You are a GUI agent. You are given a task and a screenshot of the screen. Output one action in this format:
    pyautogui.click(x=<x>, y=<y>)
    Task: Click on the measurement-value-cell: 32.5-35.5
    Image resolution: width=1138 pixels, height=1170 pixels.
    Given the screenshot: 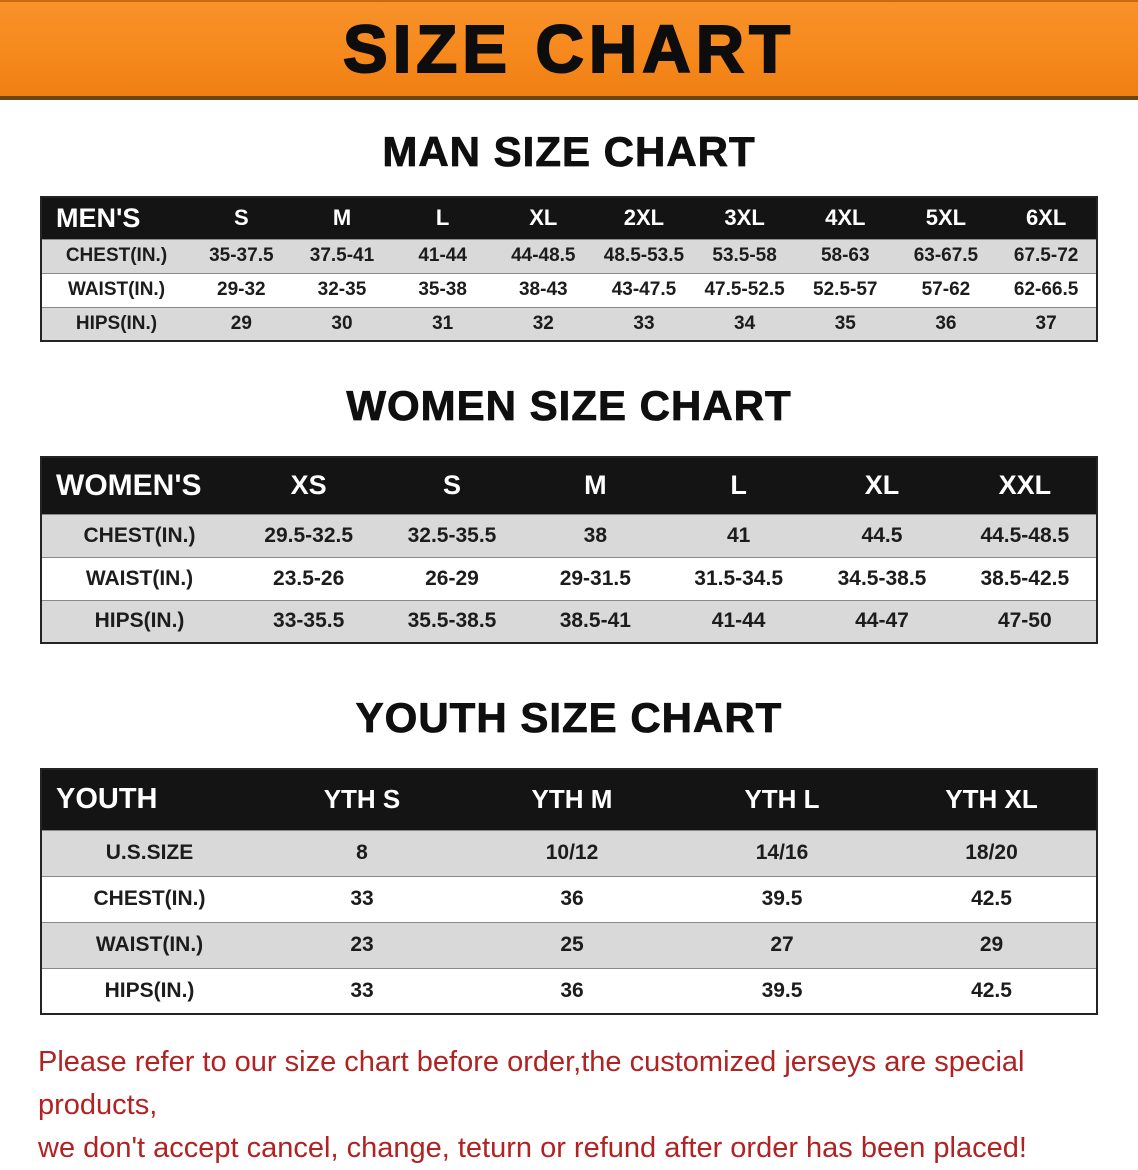 What is the action you would take?
    pyautogui.click(x=452, y=535)
    